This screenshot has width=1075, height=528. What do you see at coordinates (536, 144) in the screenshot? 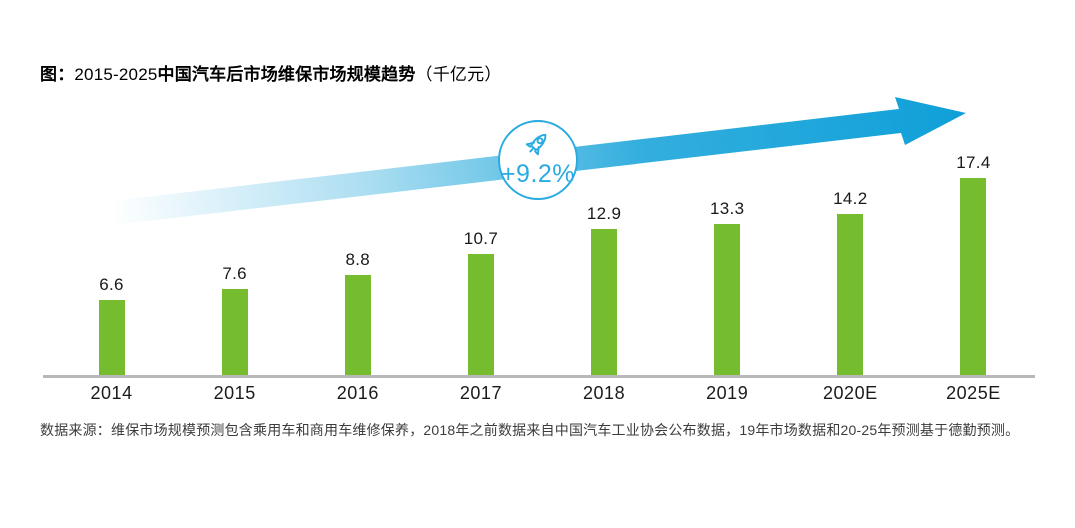
I see `rocket-icon` at bounding box center [536, 144].